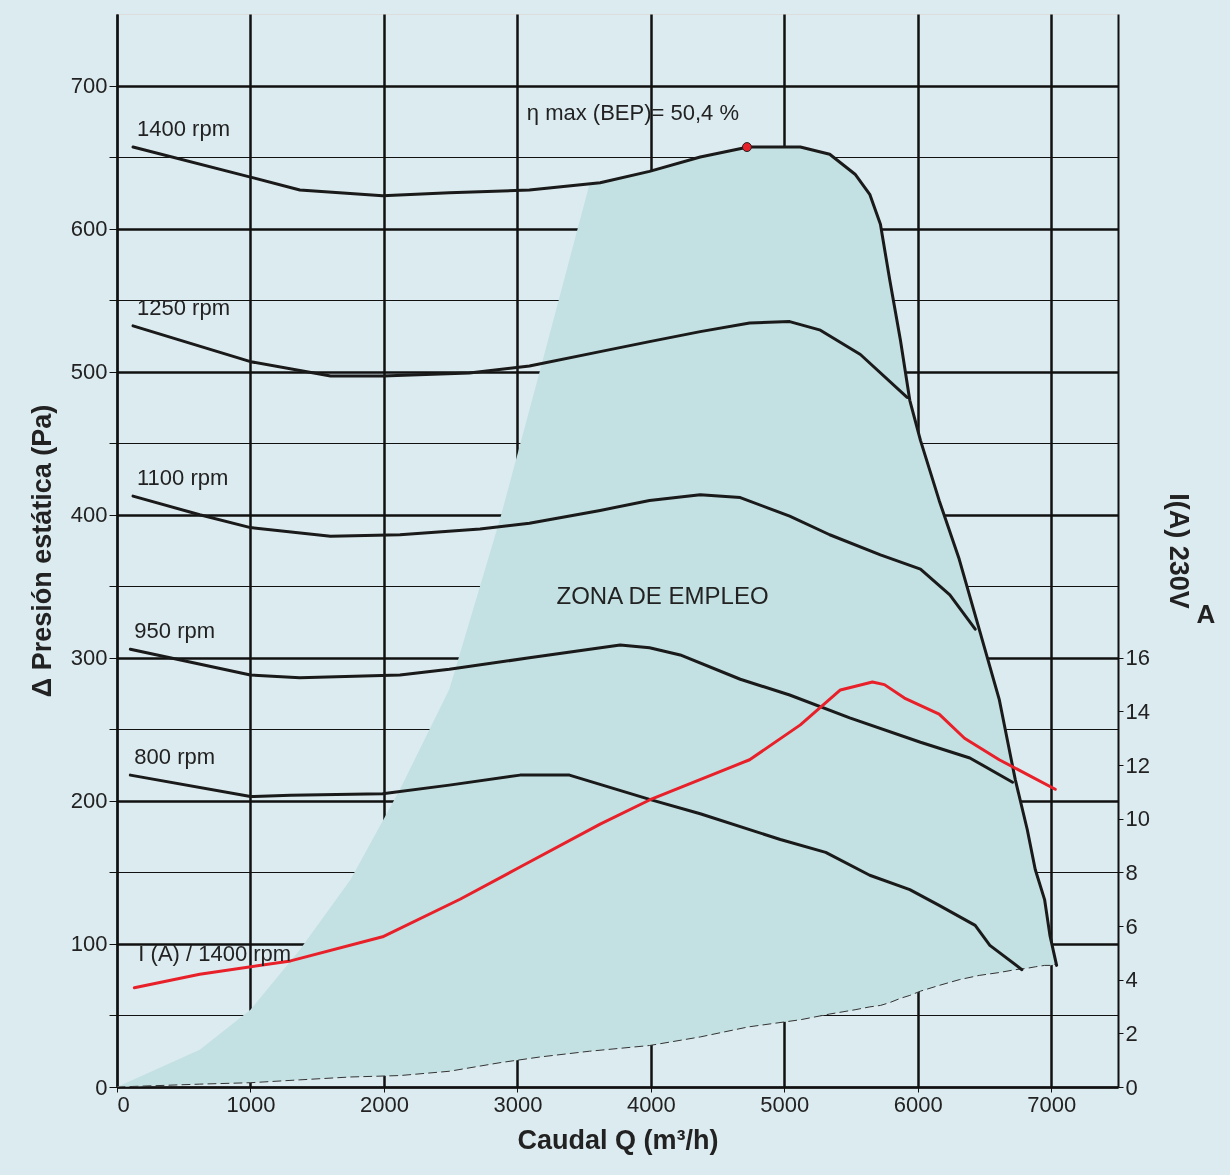  Describe the element at coordinates (1131, 1033) in the screenshot. I see `y2-tick-label: 2` at that location.